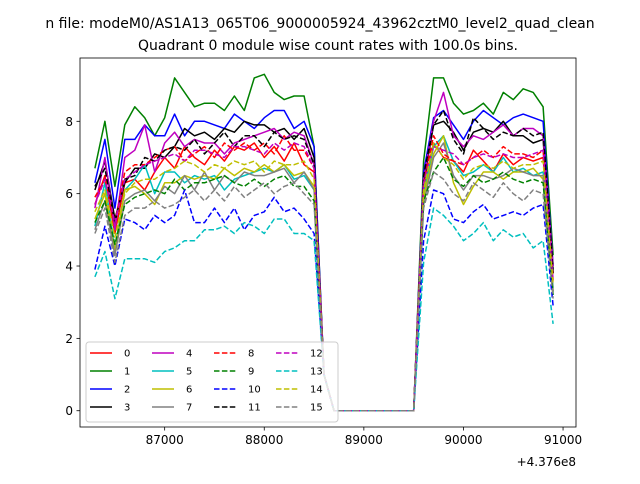  What do you see at coordinates (127, 408) in the screenshot?
I see `legend-label-3: 3` at bounding box center [127, 408].